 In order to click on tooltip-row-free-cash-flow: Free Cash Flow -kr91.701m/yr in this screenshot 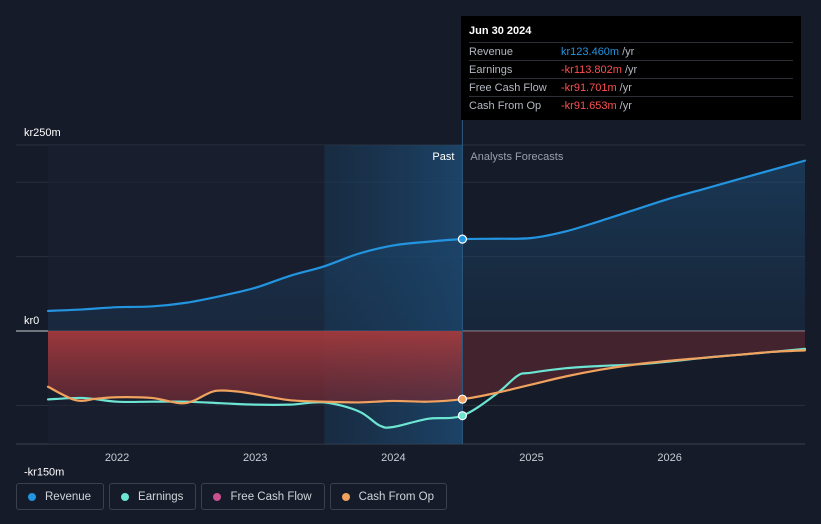, I will do `click(631, 87)`.